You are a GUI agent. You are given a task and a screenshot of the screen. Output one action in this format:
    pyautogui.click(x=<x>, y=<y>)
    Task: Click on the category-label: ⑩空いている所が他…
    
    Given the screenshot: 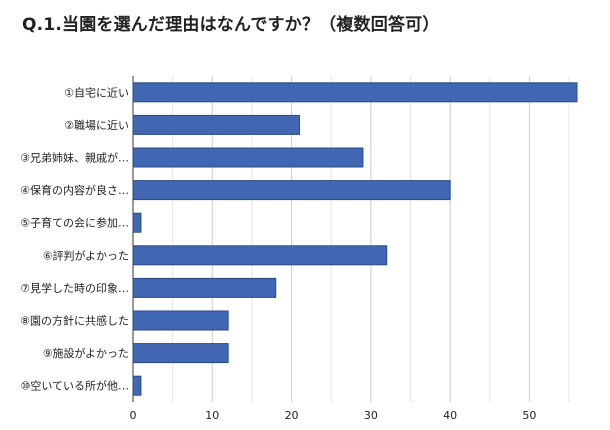 What is the action you would take?
    pyautogui.click(x=74, y=386)
    